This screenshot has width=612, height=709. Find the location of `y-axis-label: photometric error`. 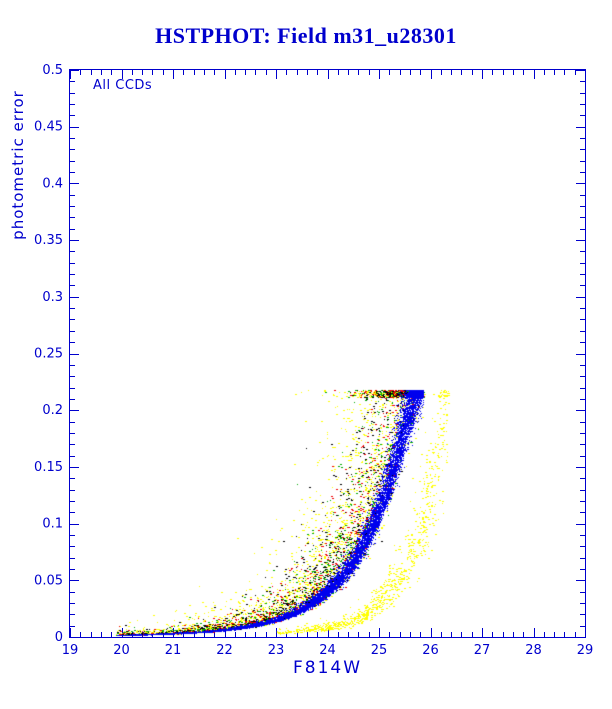

y-axis-label: photometric error is located at coordinates (18, 165).